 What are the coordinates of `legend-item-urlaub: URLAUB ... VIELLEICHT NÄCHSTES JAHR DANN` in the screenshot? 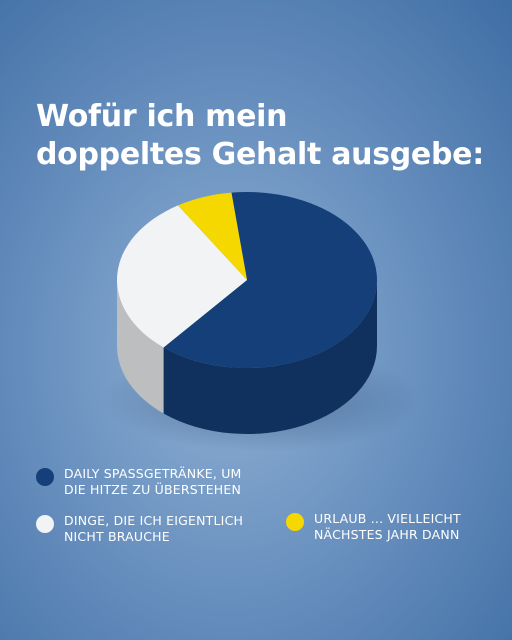 It's located at (373, 527).